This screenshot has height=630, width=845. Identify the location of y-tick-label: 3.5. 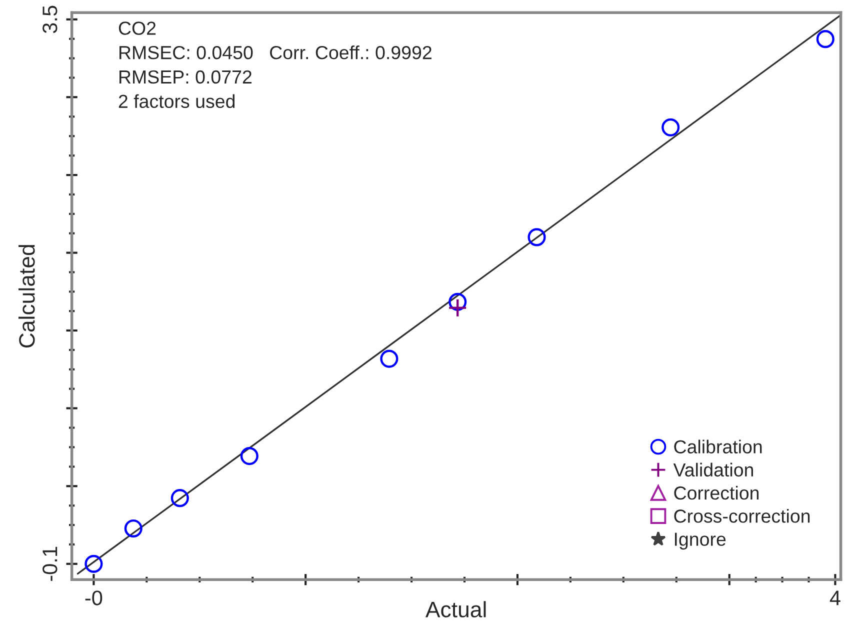
(50, 20).